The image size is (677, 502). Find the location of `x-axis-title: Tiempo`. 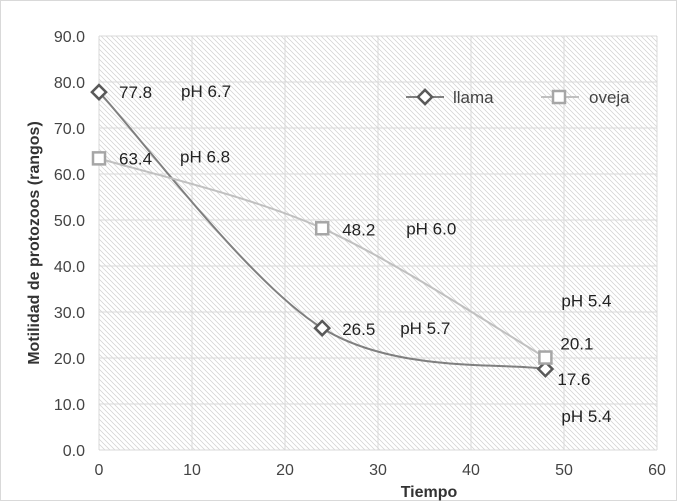

x-axis-title: Tiempo is located at coordinates (429, 492).